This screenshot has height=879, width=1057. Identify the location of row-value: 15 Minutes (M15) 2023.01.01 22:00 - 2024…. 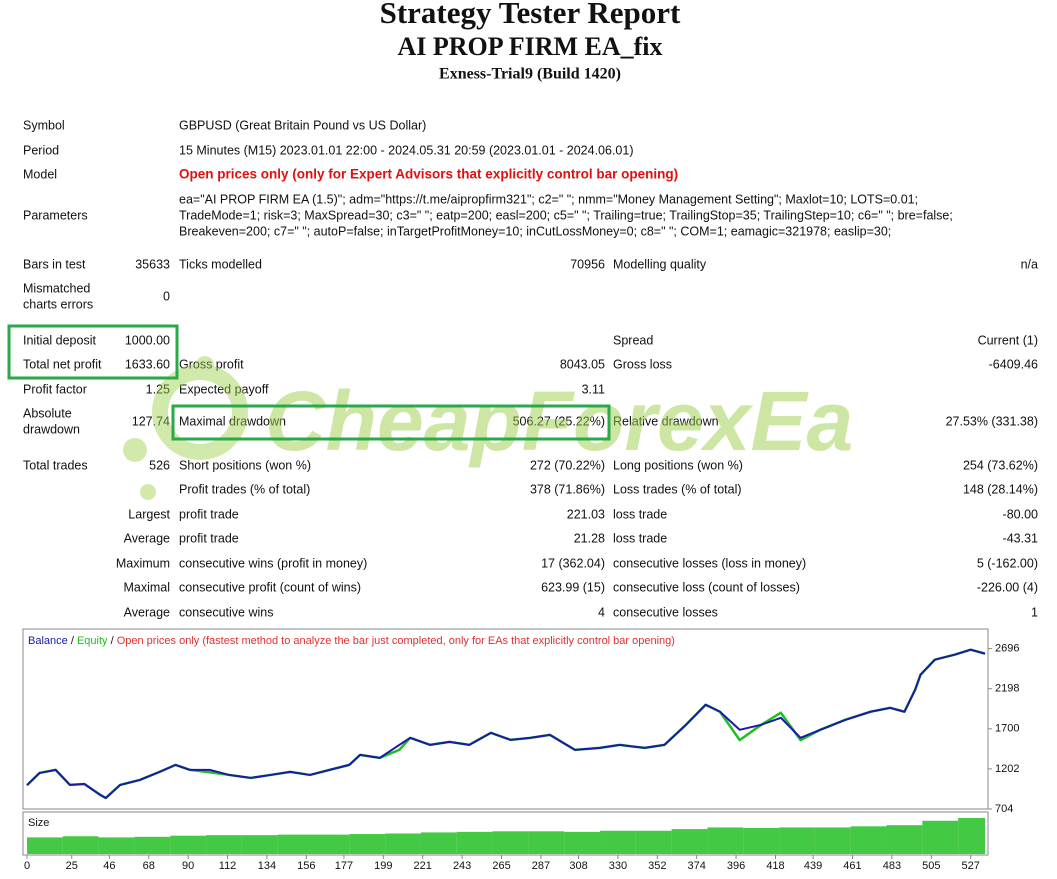
(406, 150).